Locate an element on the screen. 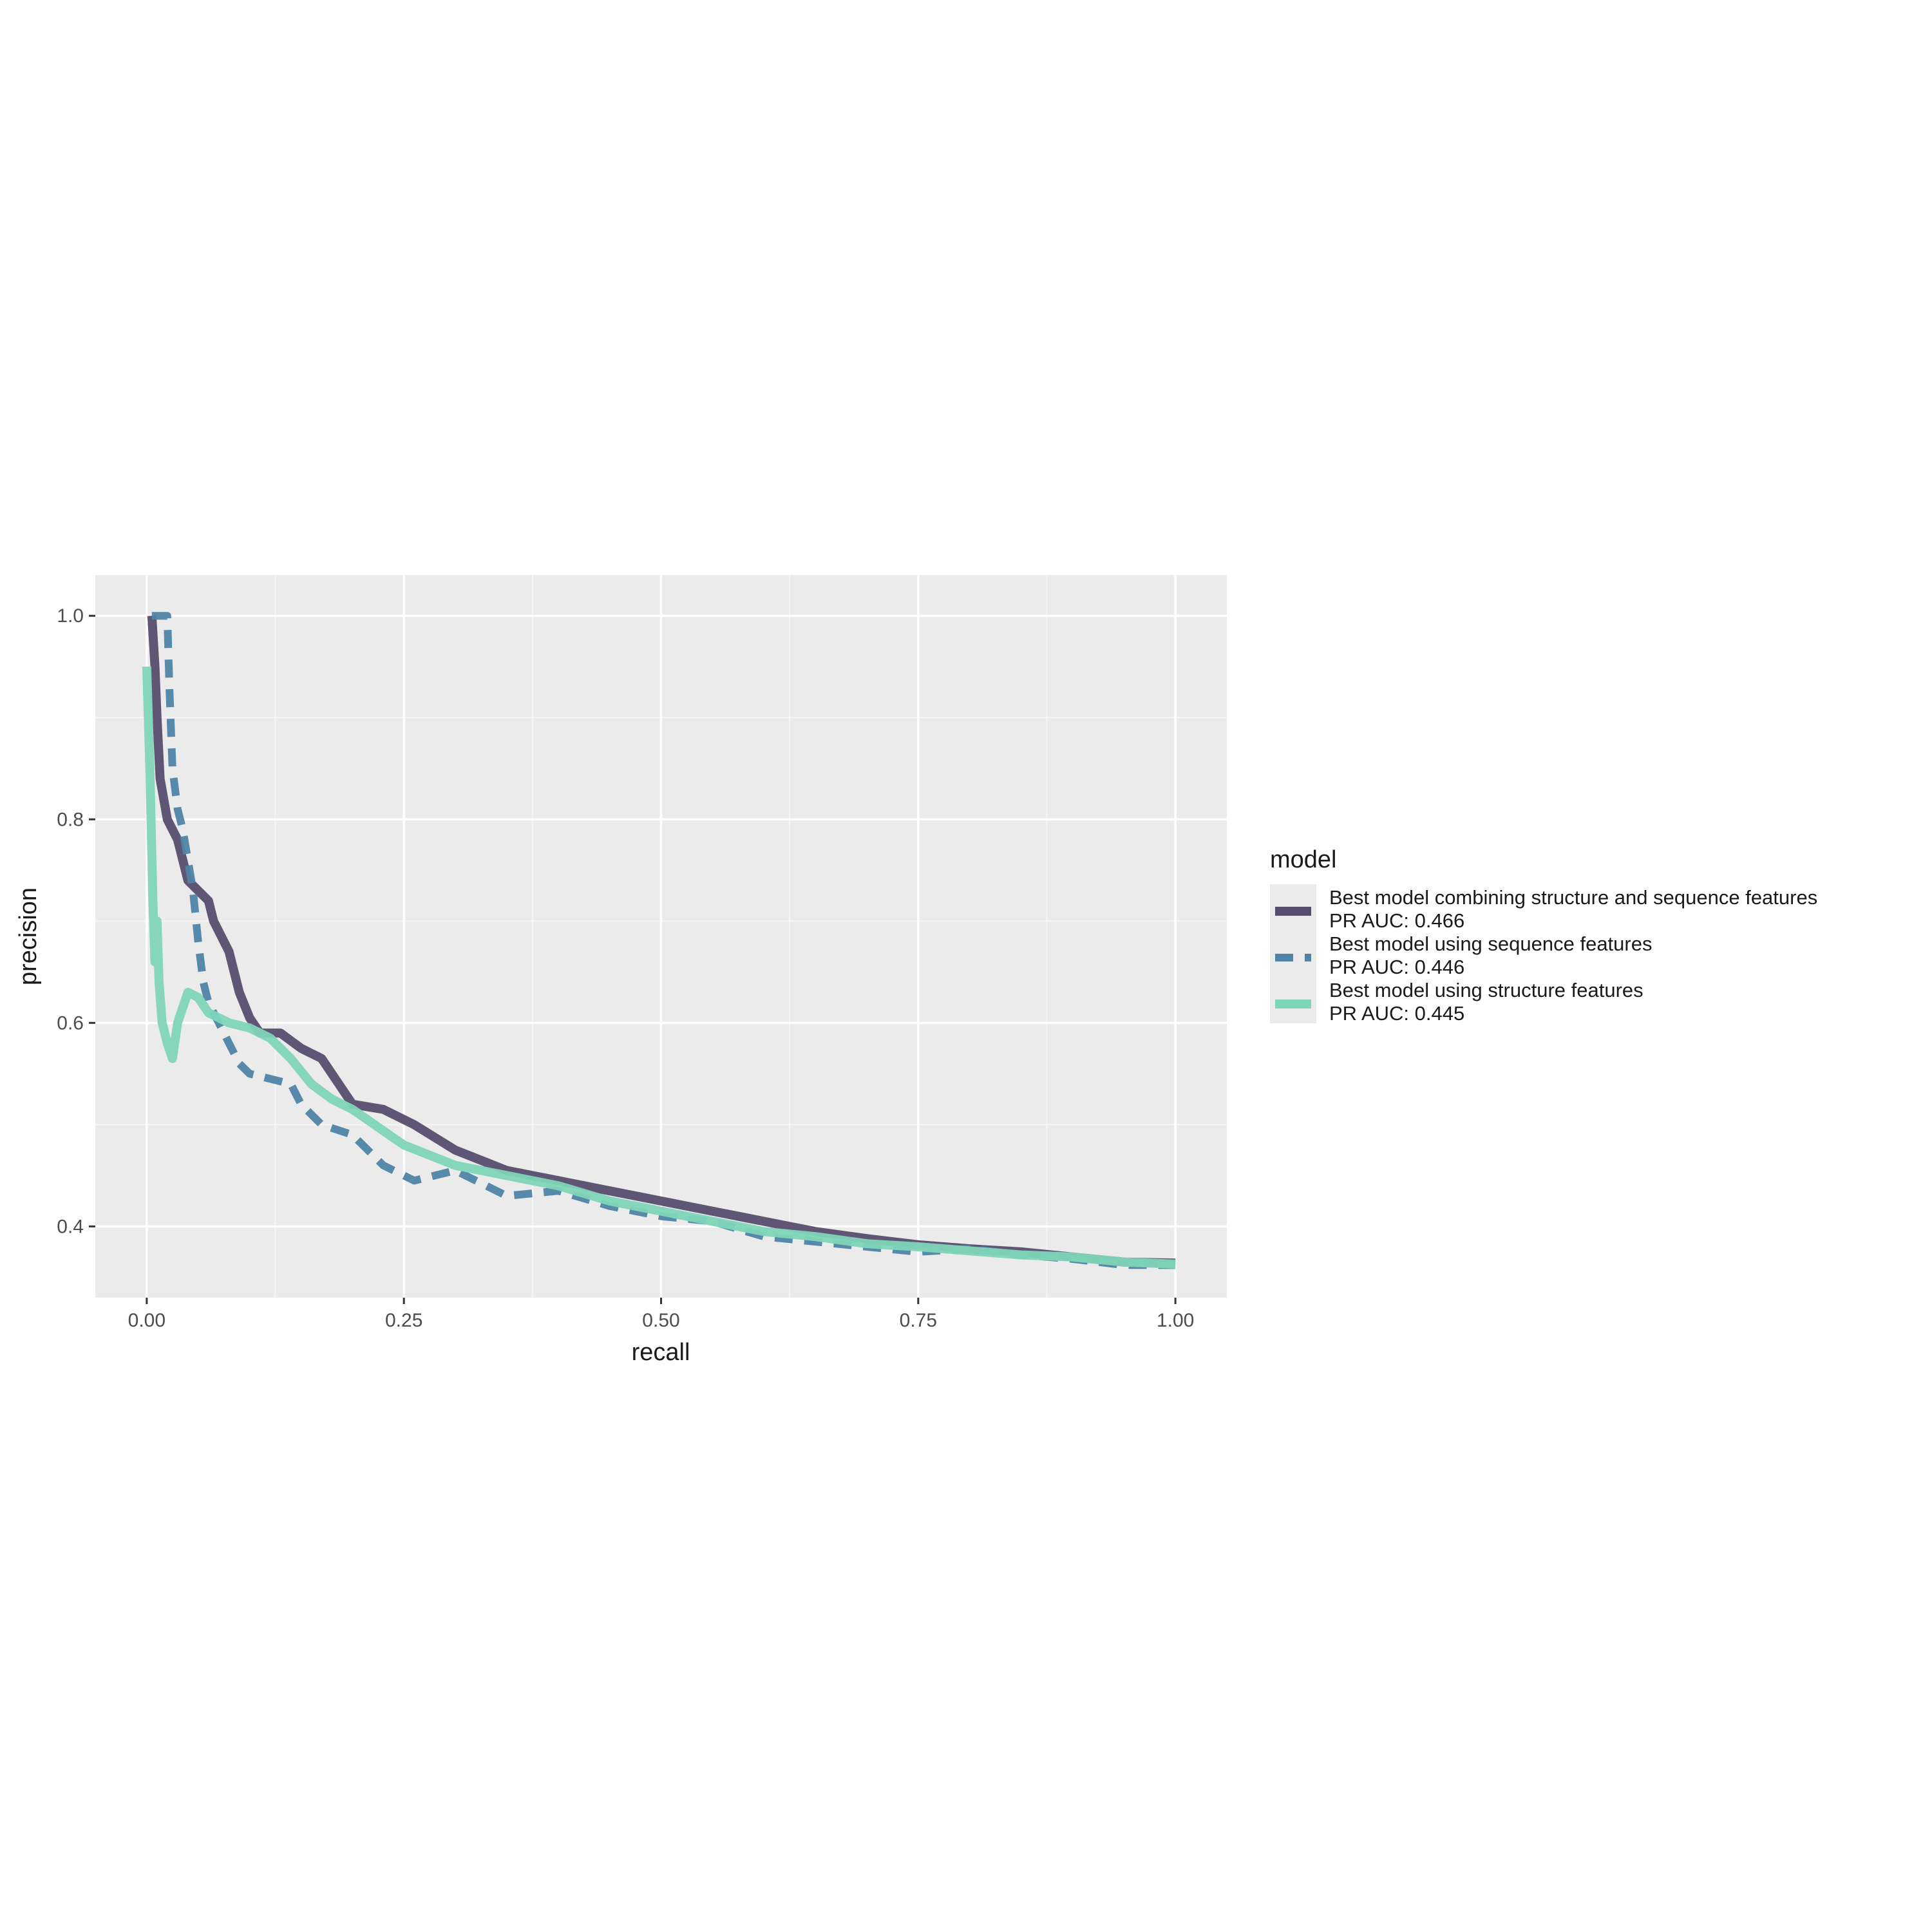  x-tick-label: 0.00 is located at coordinates (147, 1320).